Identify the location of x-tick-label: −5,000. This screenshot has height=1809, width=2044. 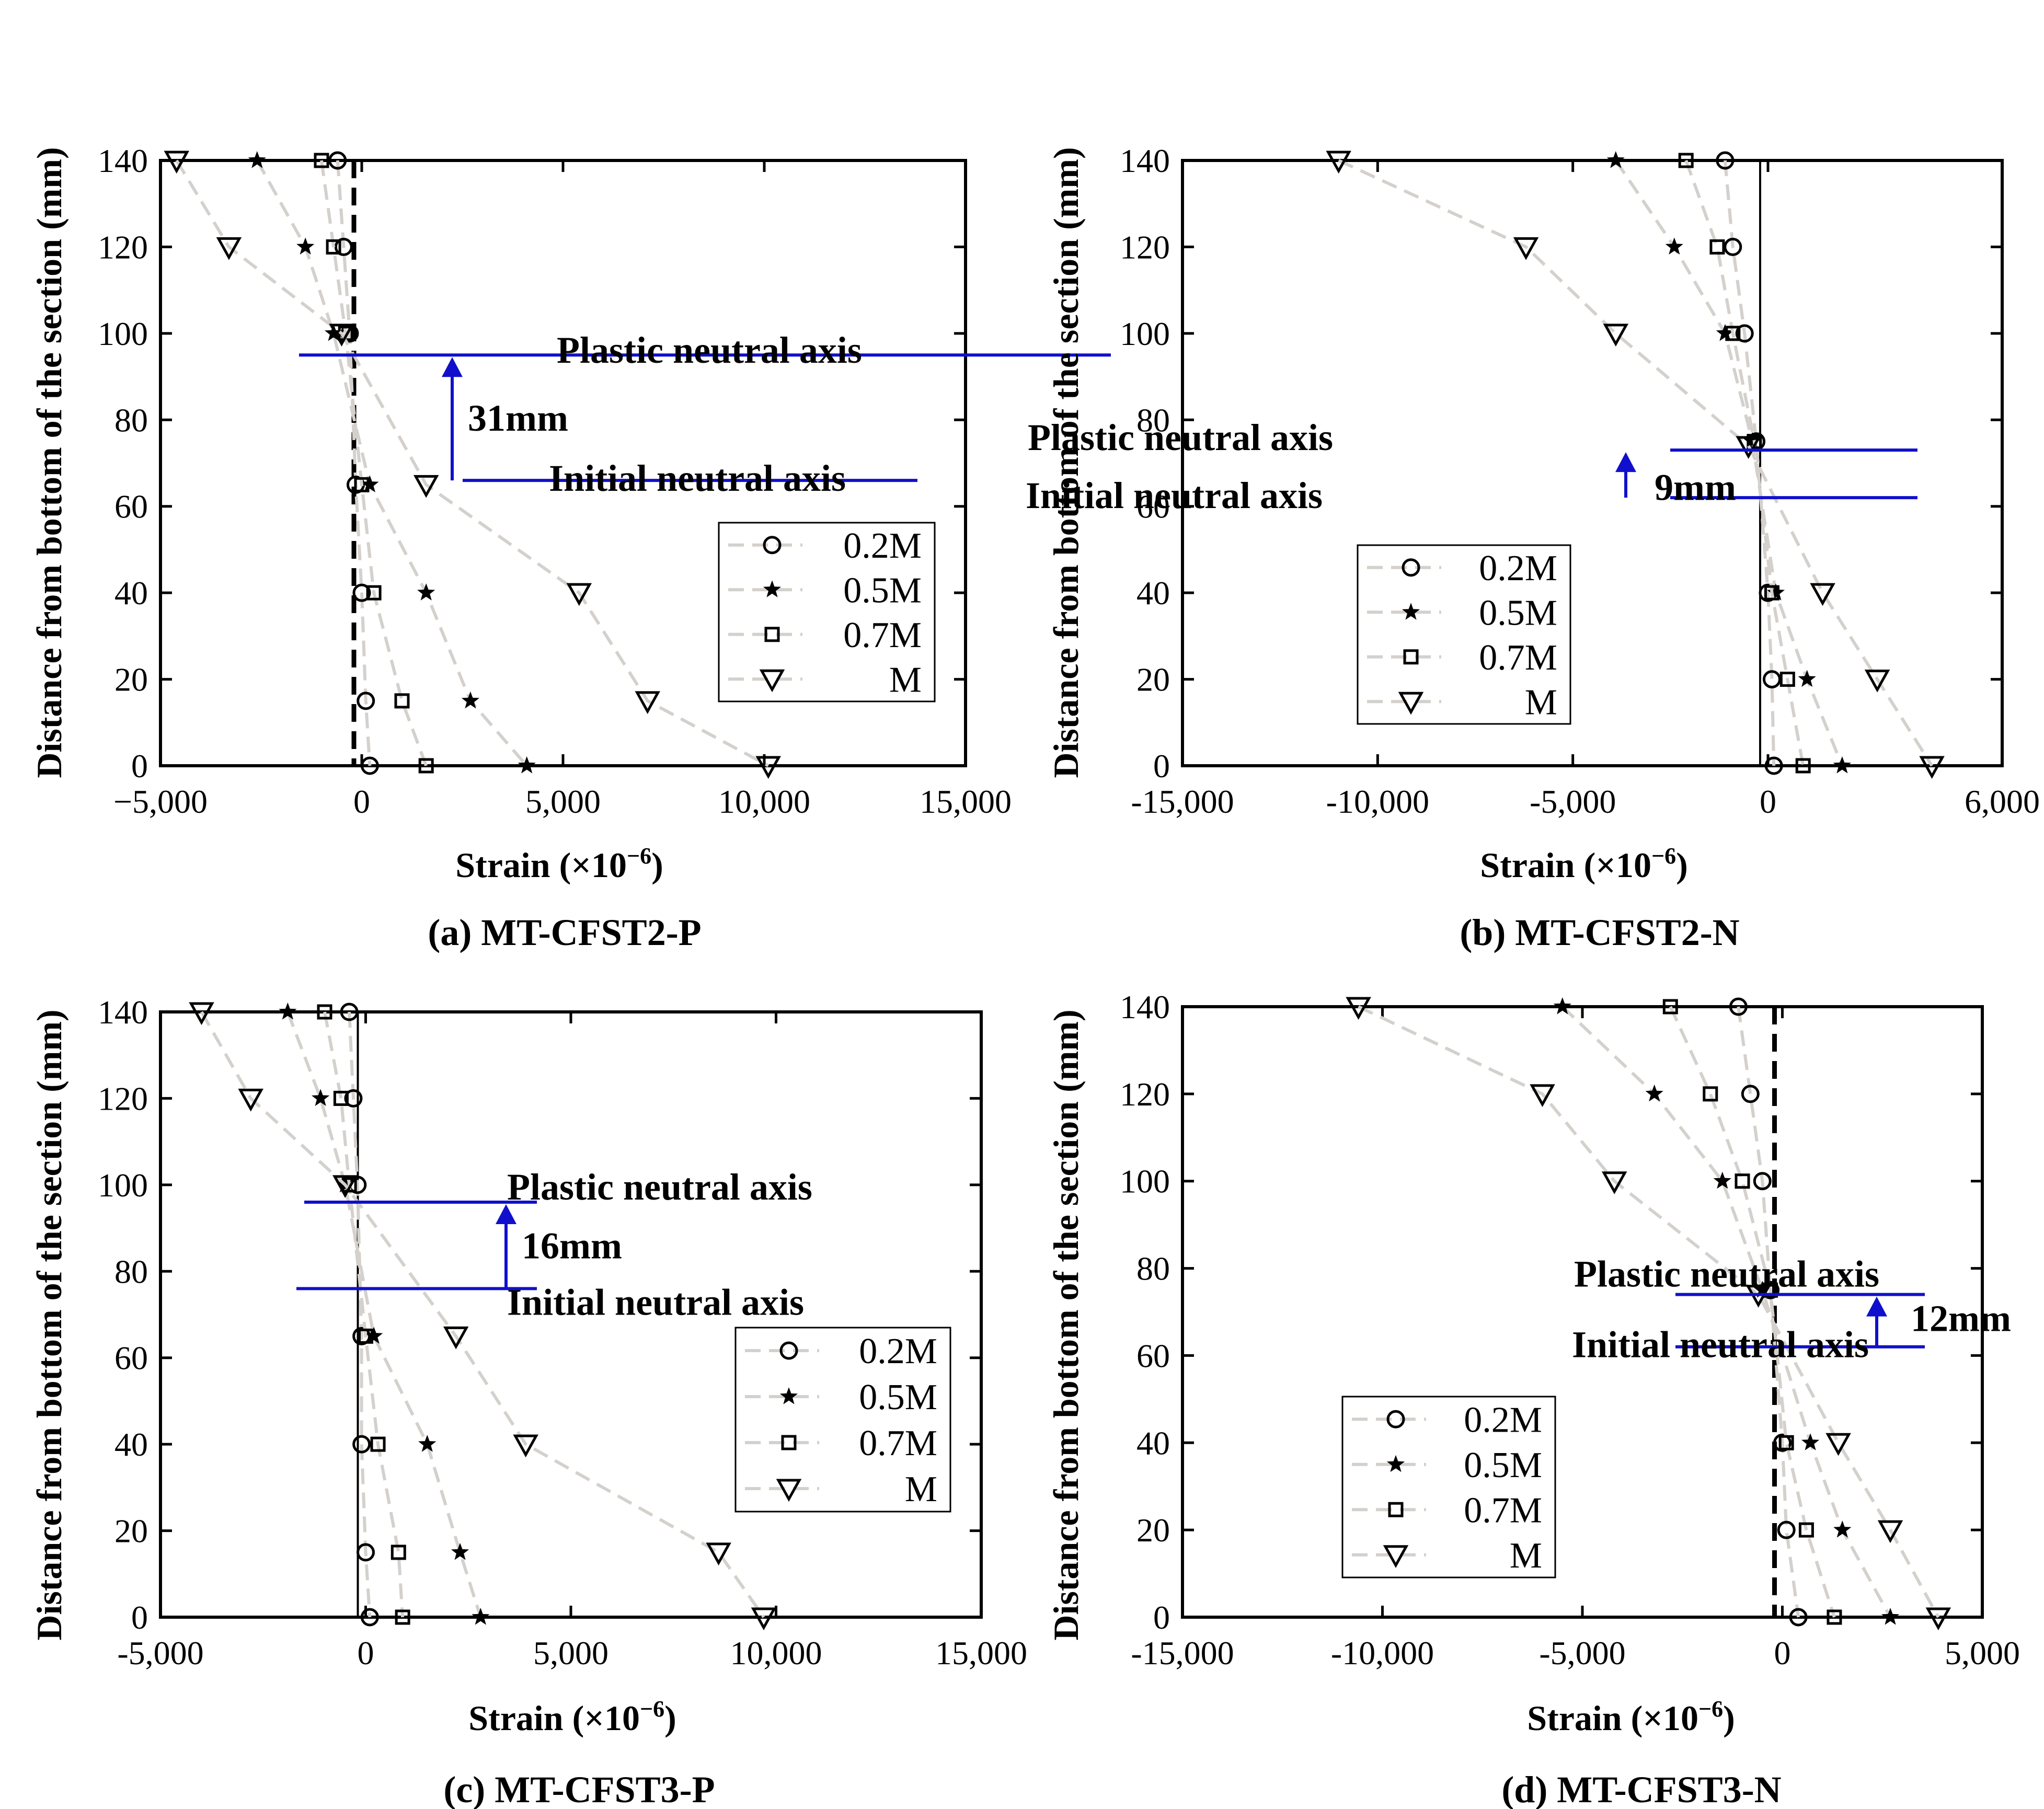
(160, 801).